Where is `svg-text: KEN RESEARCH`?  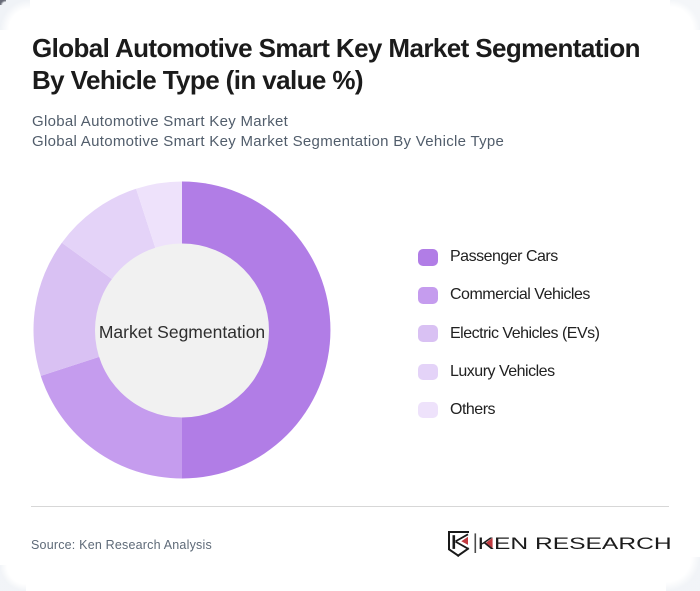 svg-text: KEN RESEARCH is located at coordinates (575, 544).